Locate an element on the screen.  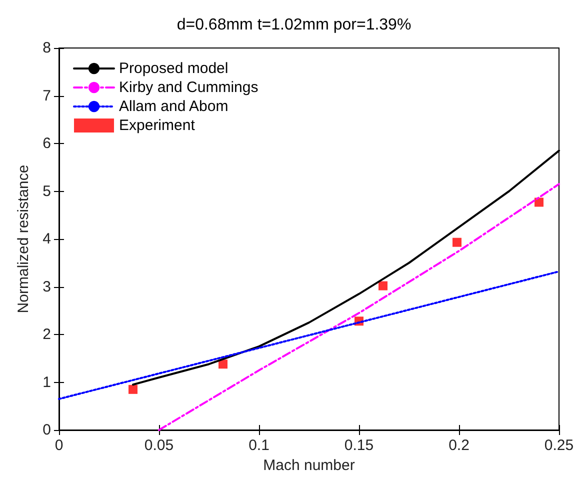
x-tick-label: 0.15 is located at coordinates (359, 445).